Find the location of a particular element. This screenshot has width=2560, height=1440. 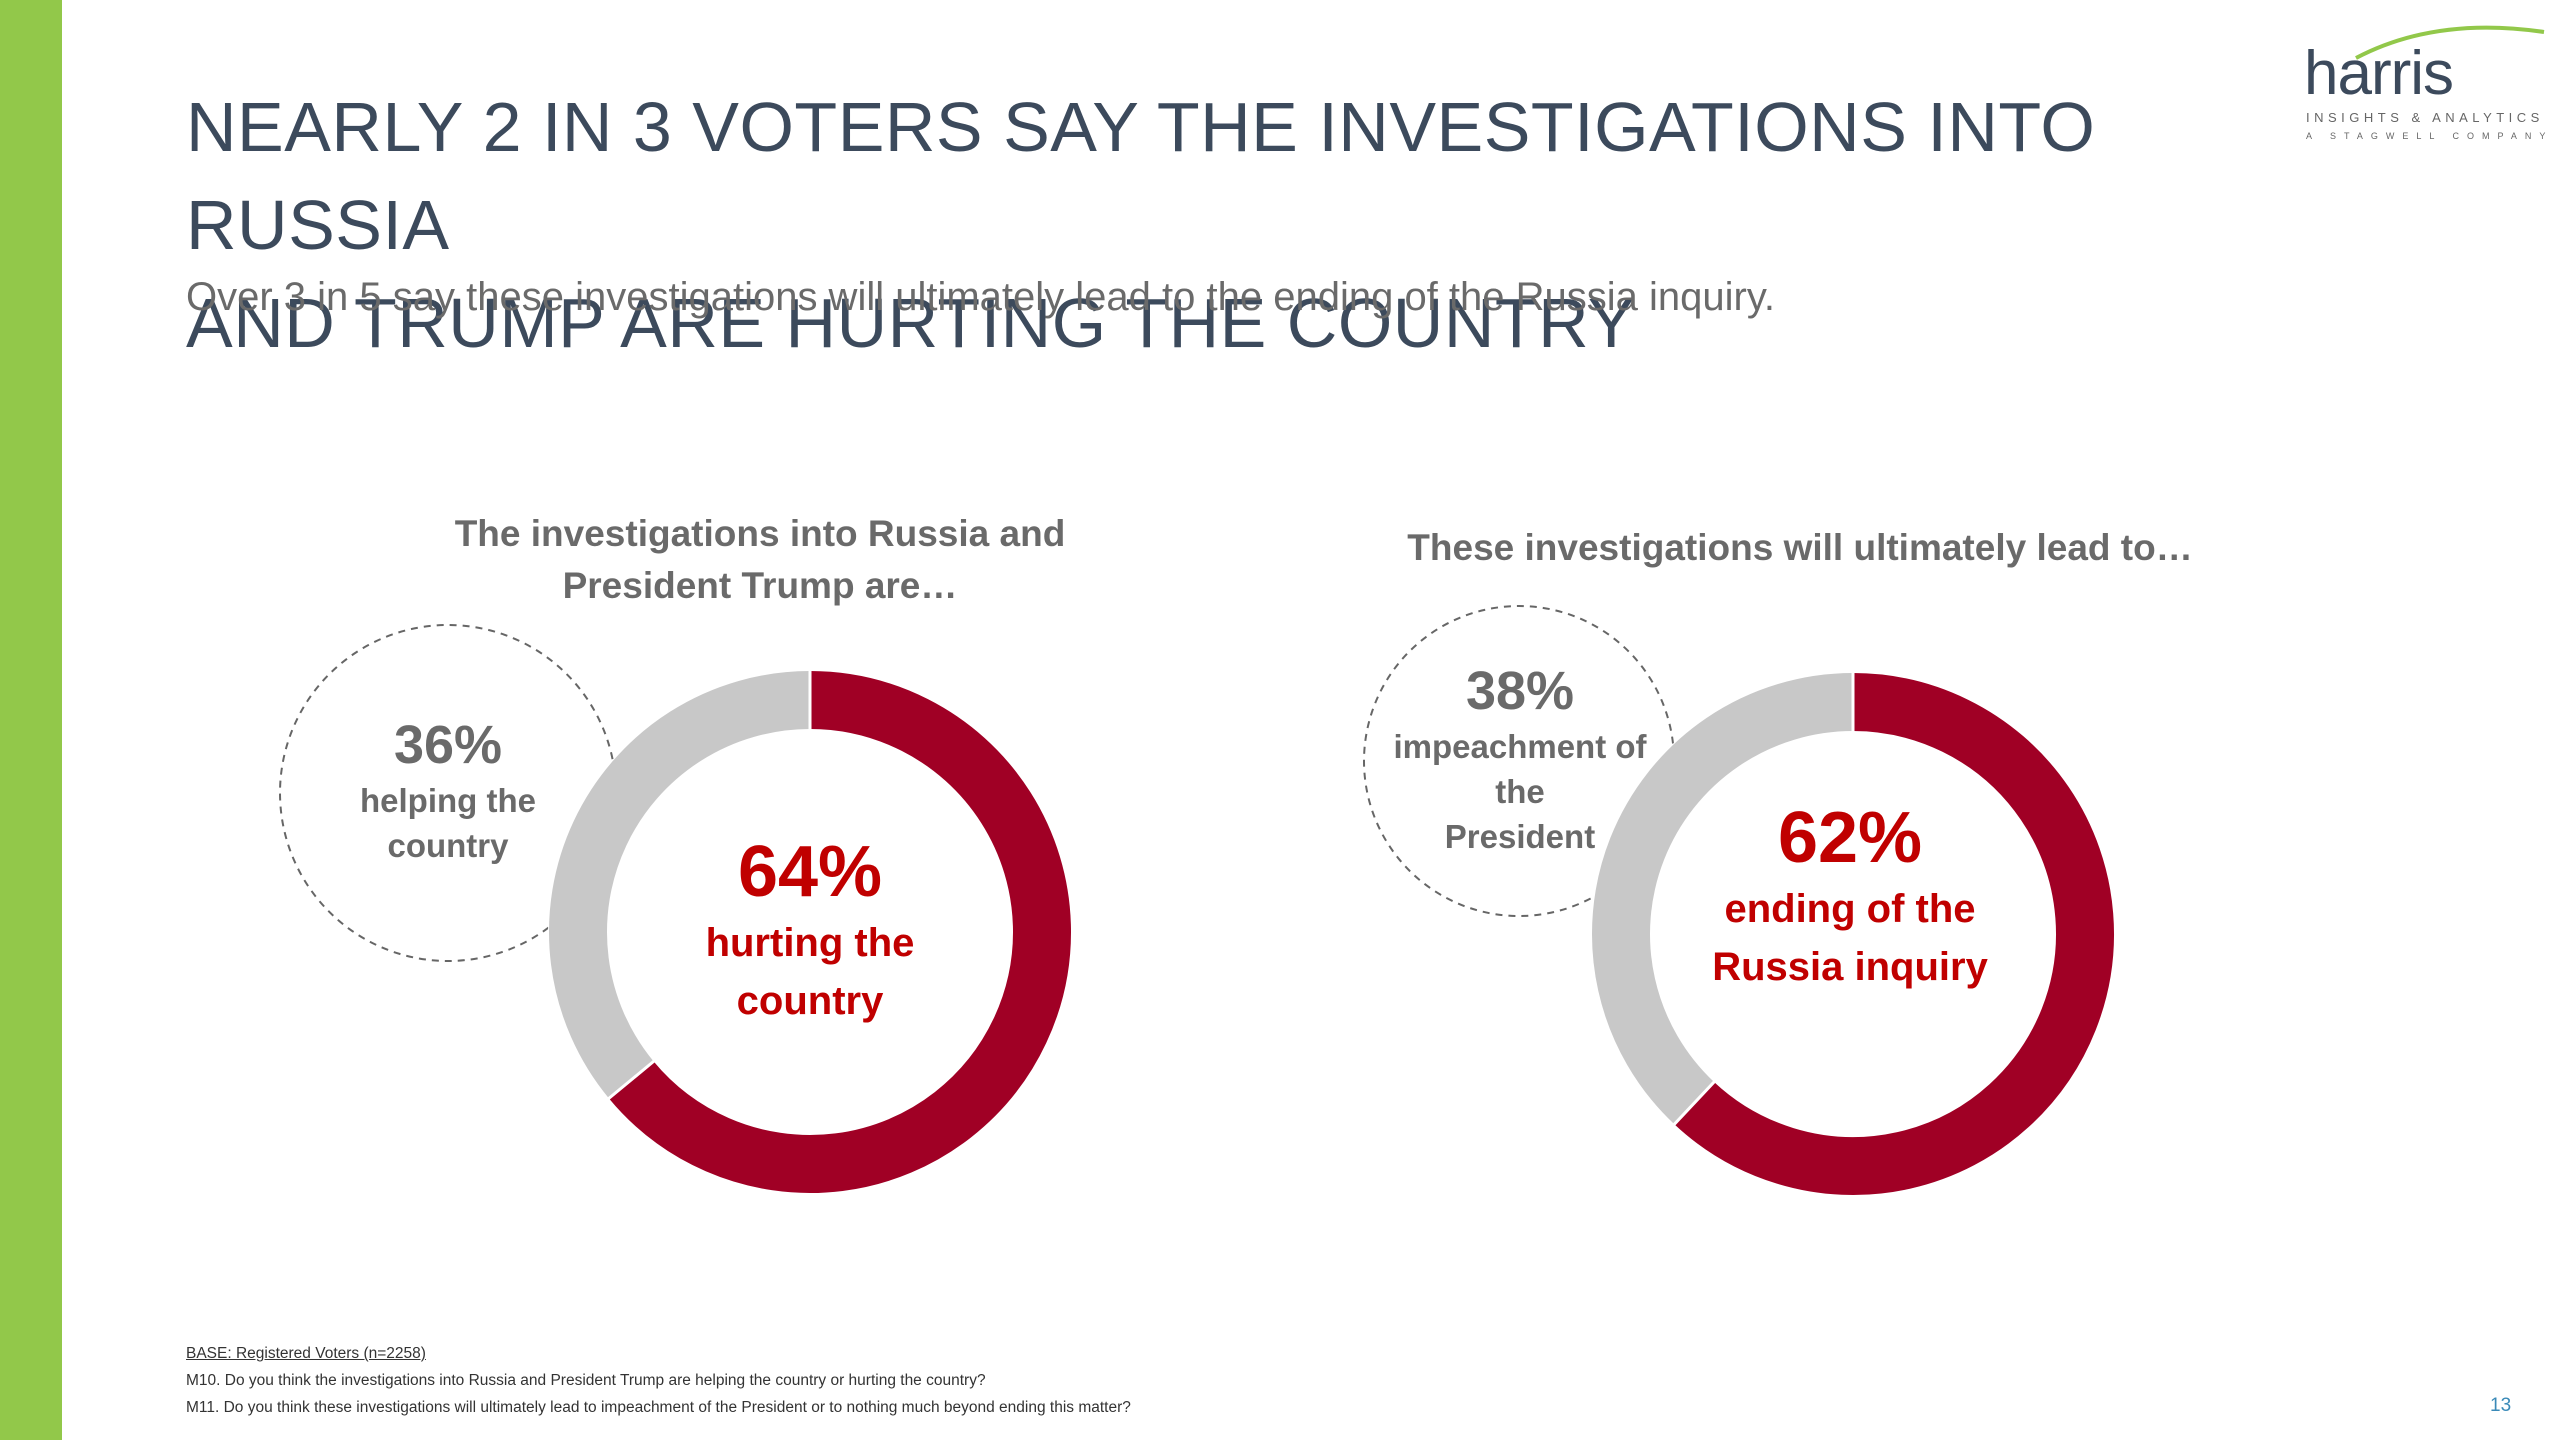

chart-1-main-pct: 64% is located at coordinates (810, 872).